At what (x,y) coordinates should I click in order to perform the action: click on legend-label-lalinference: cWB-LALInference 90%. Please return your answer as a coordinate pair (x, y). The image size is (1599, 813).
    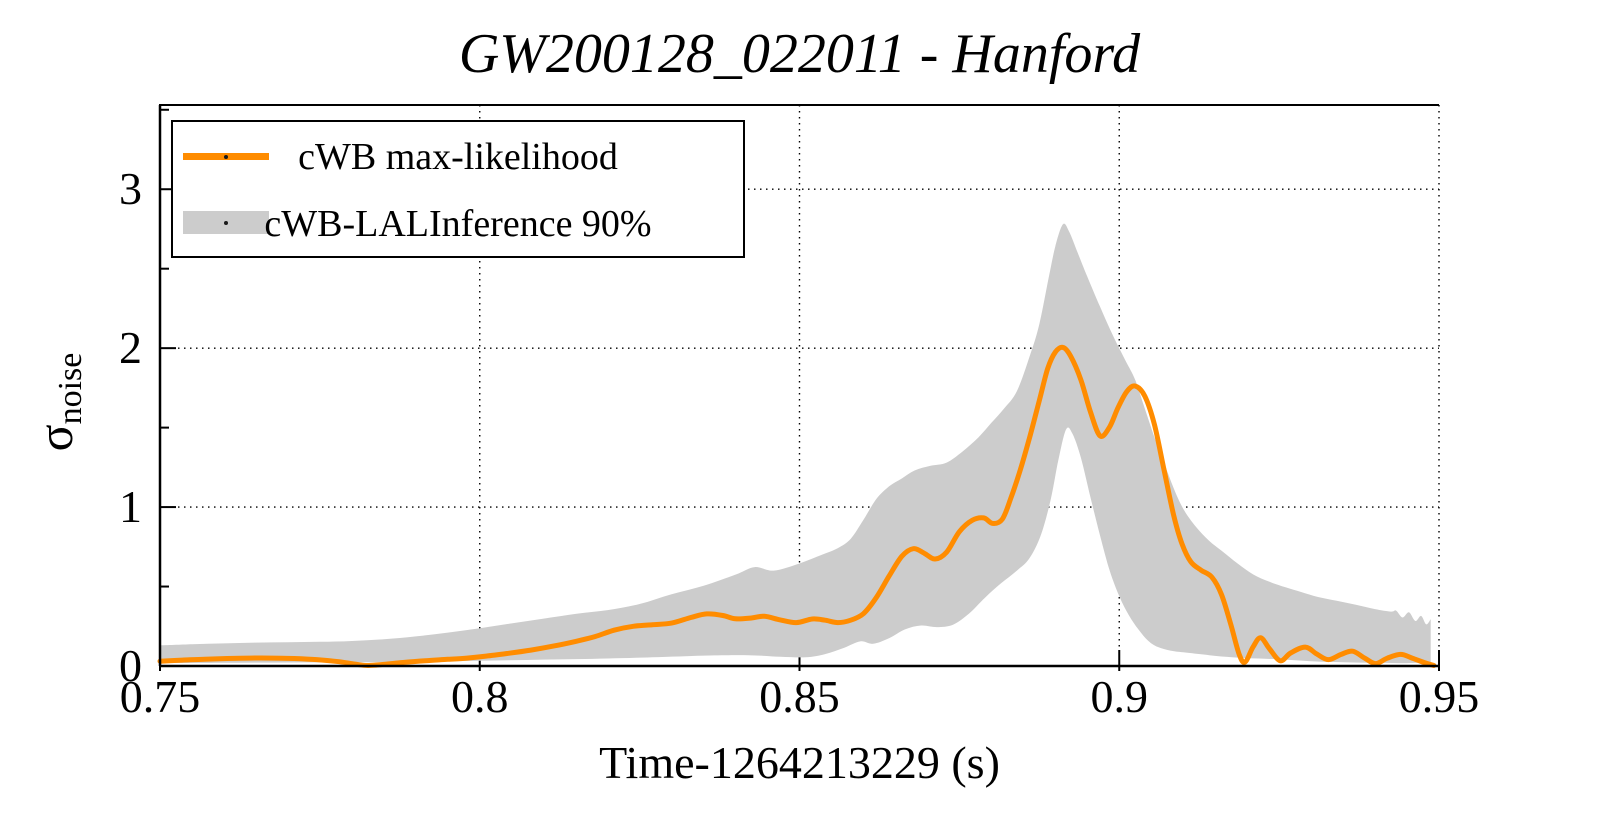
    Looking at the image, I should click on (458, 224).